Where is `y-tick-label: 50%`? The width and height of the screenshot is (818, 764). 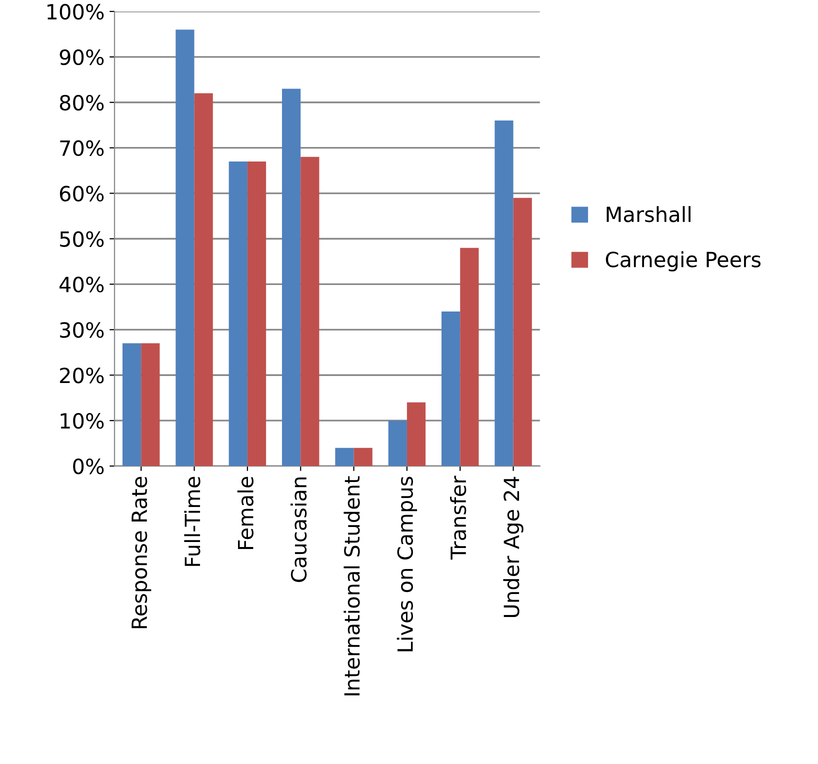 y-tick-label: 50% is located at coordinates (82, 239).